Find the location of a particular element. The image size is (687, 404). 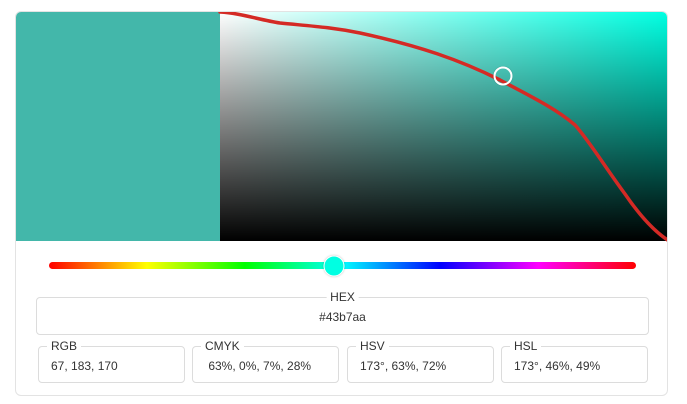

hue-slider is located at coordinates (342, 265).